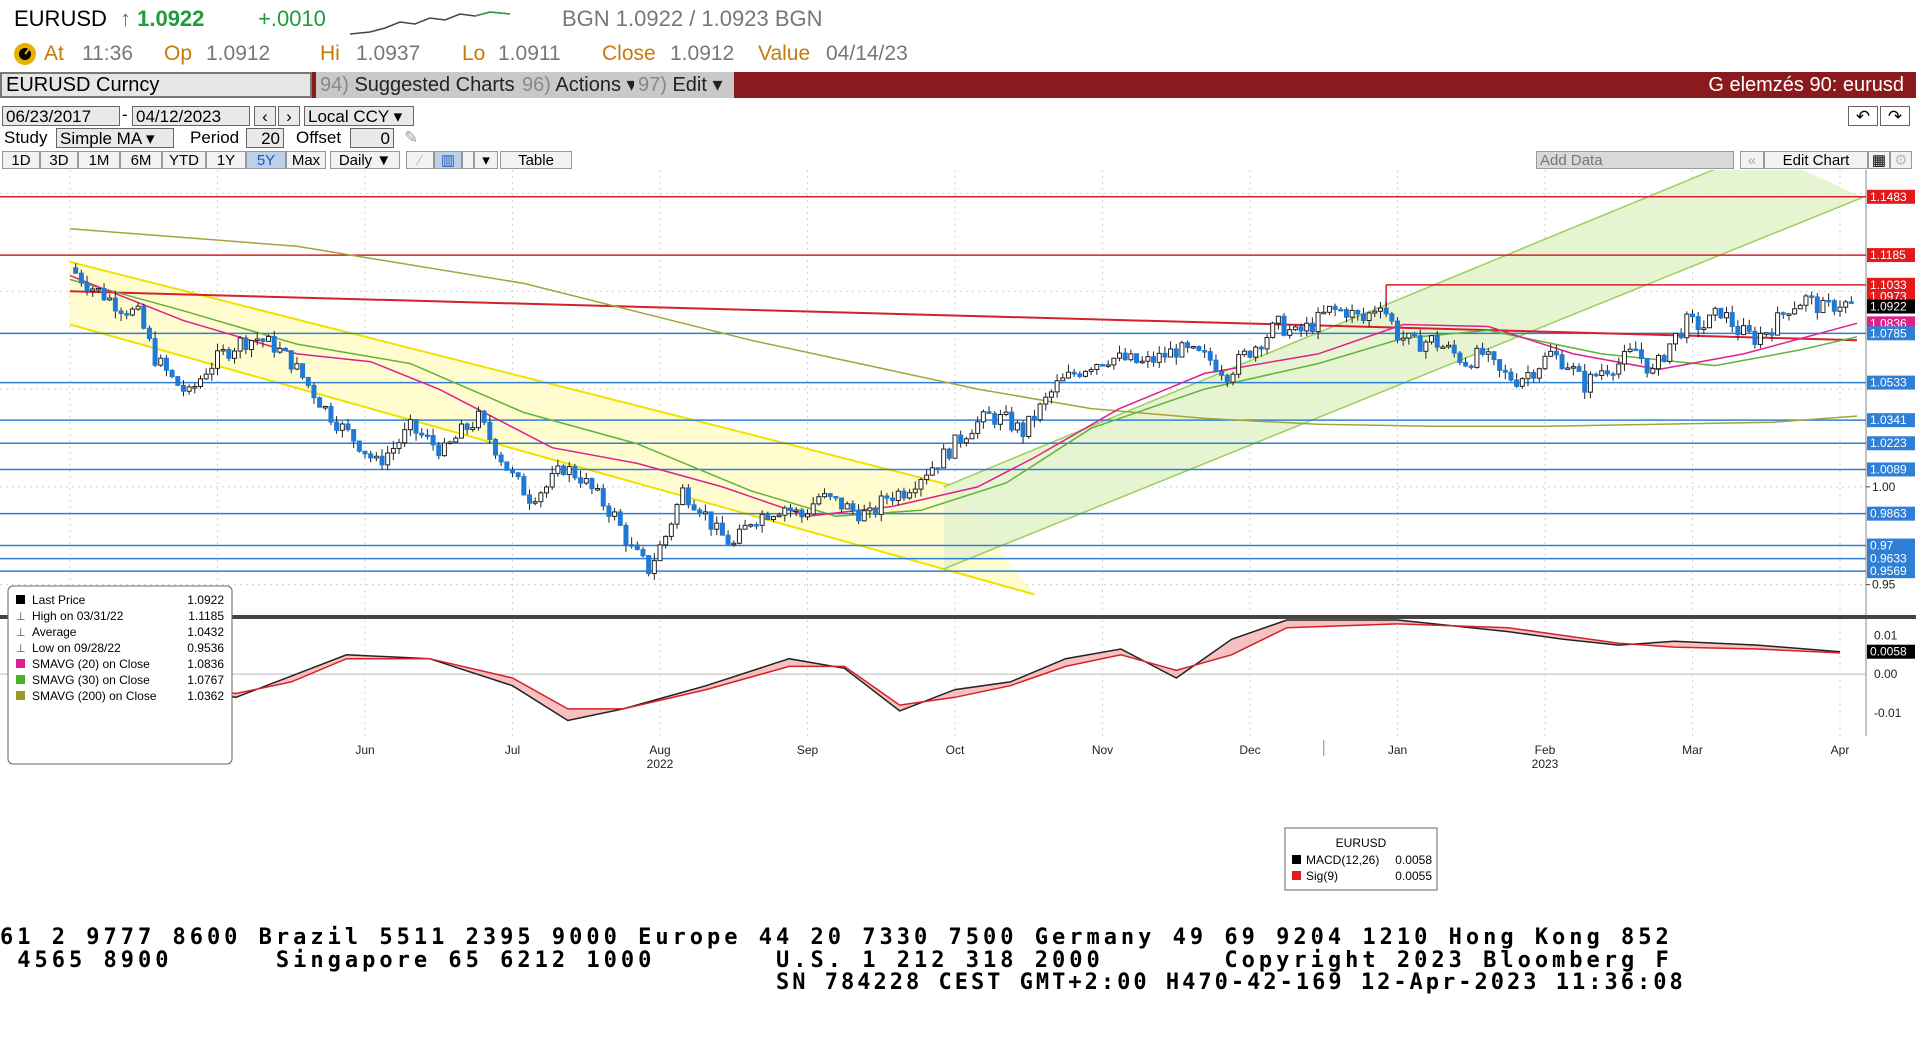 This screenshot has height=1037, width=1916. I want to click on table-button: Table, so click(536, 160).